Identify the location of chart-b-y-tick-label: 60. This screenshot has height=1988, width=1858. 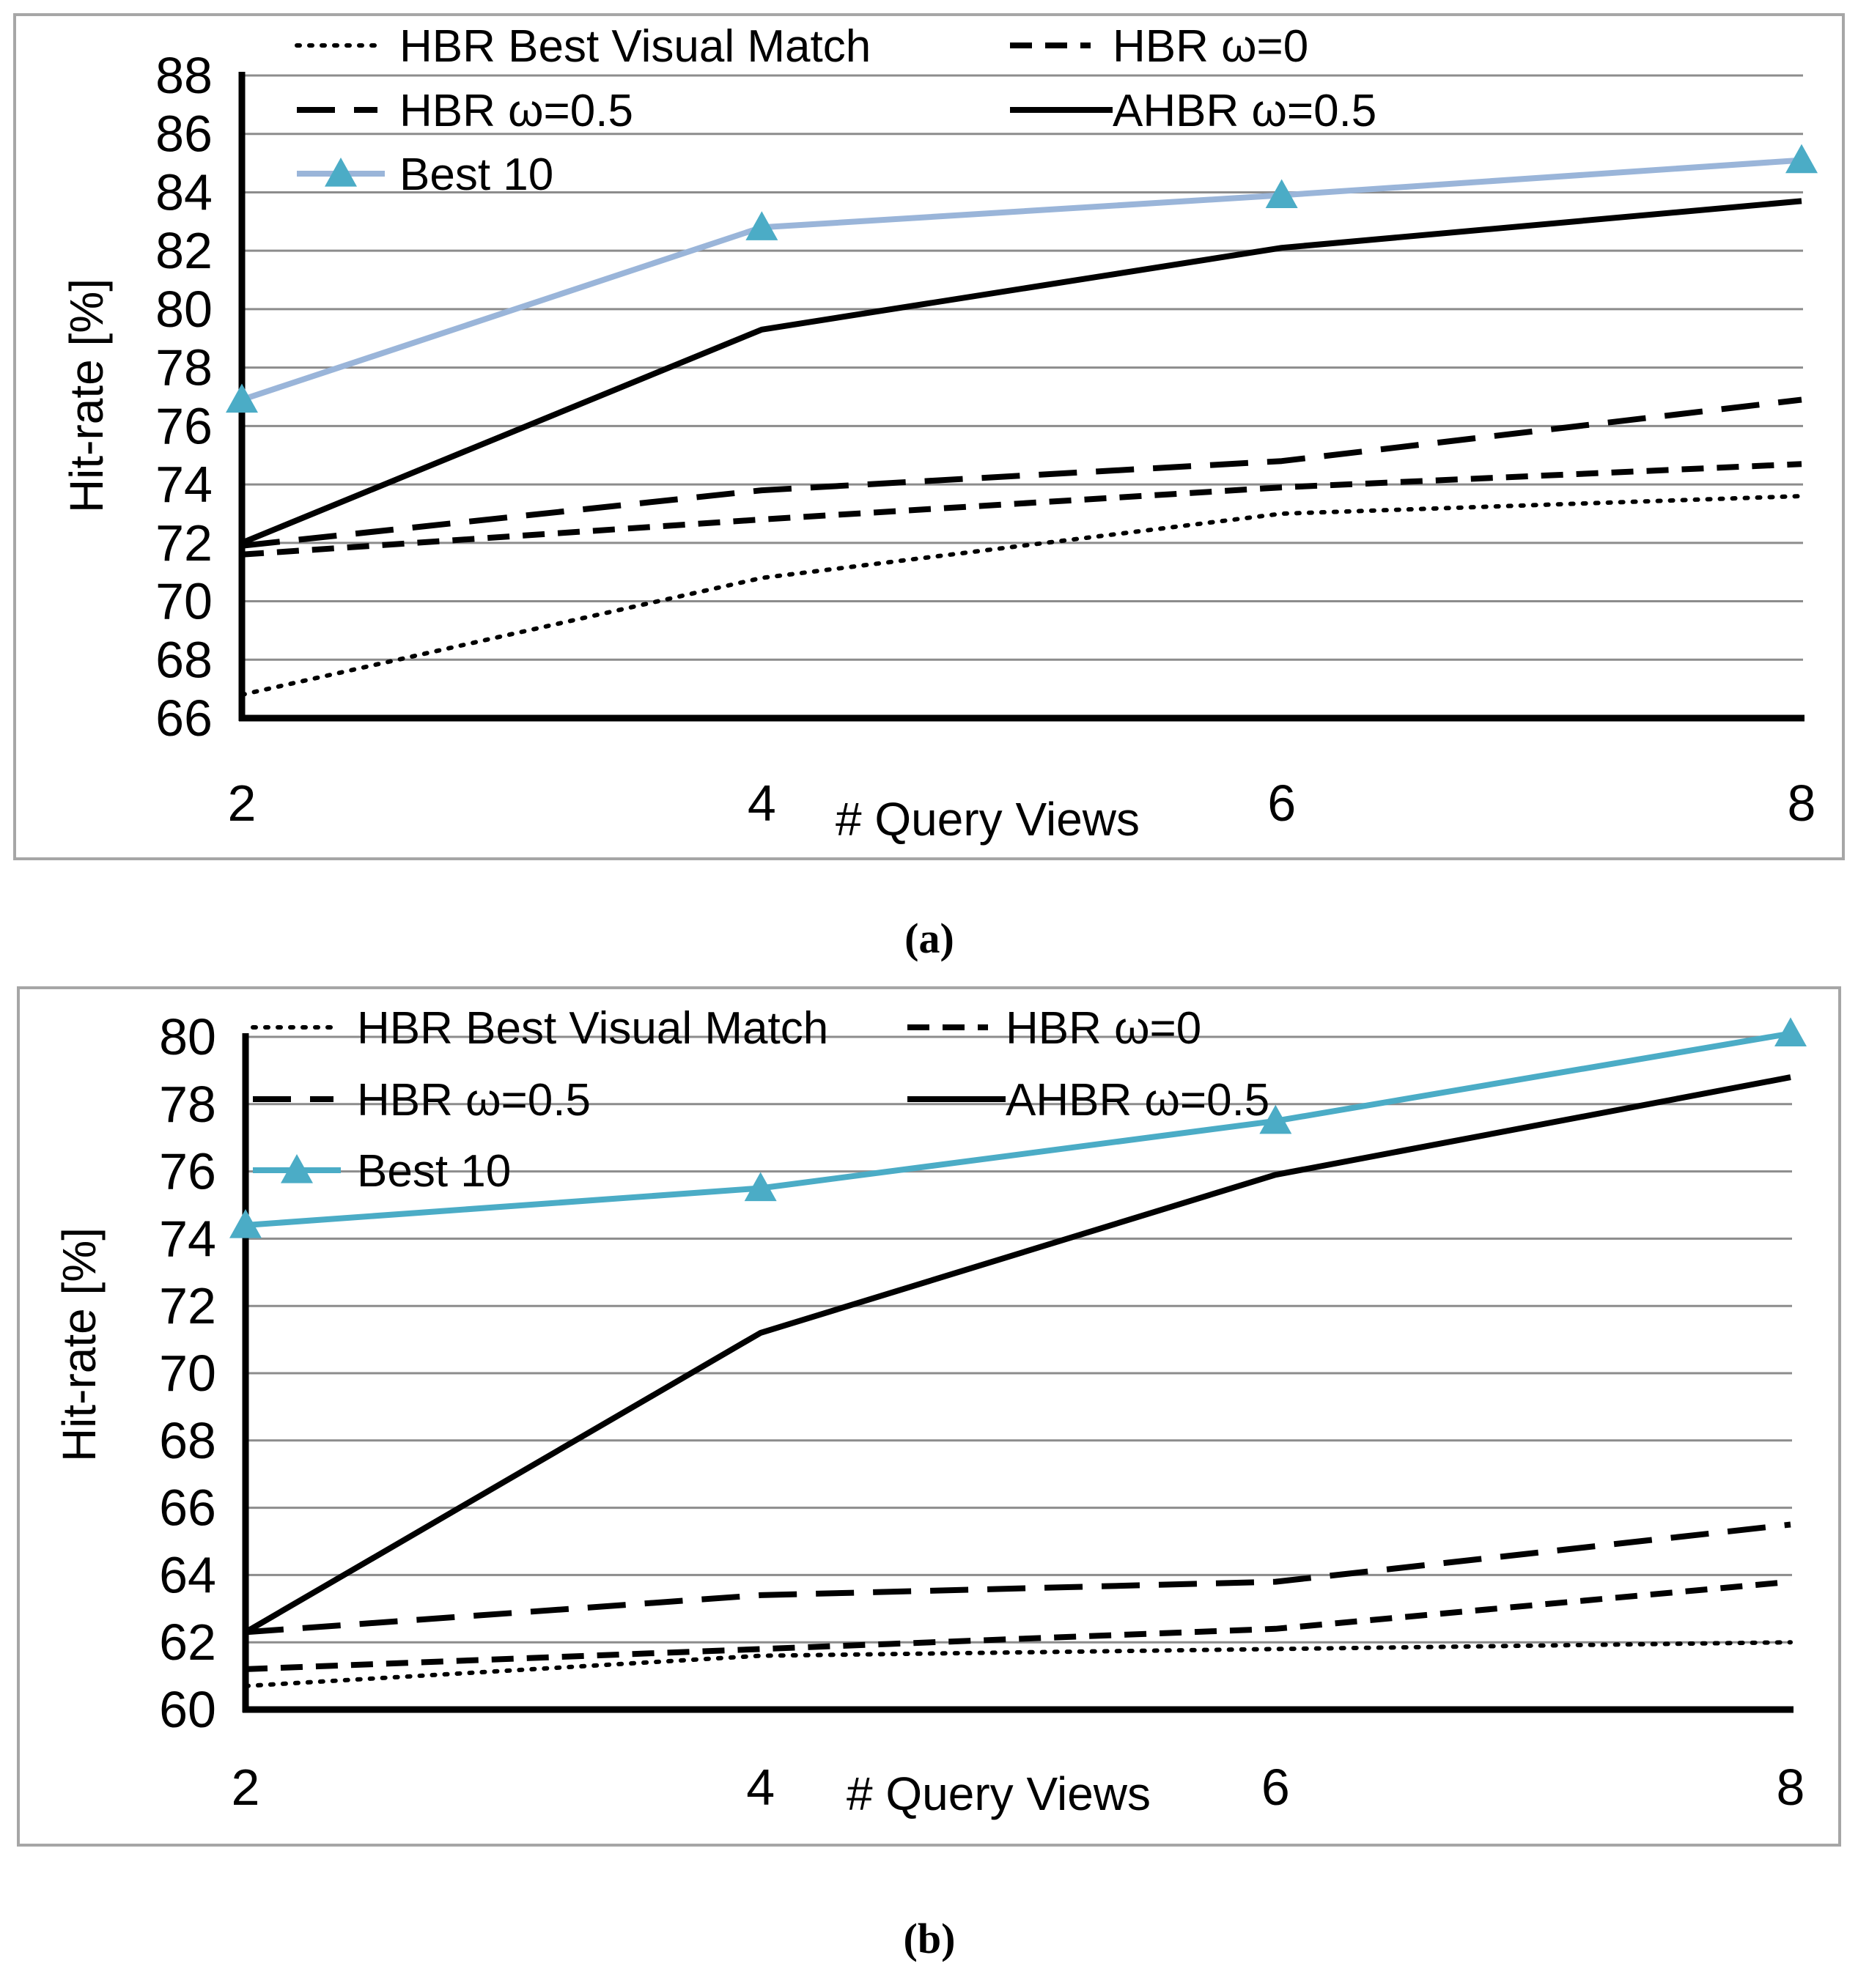
(187, 1709).